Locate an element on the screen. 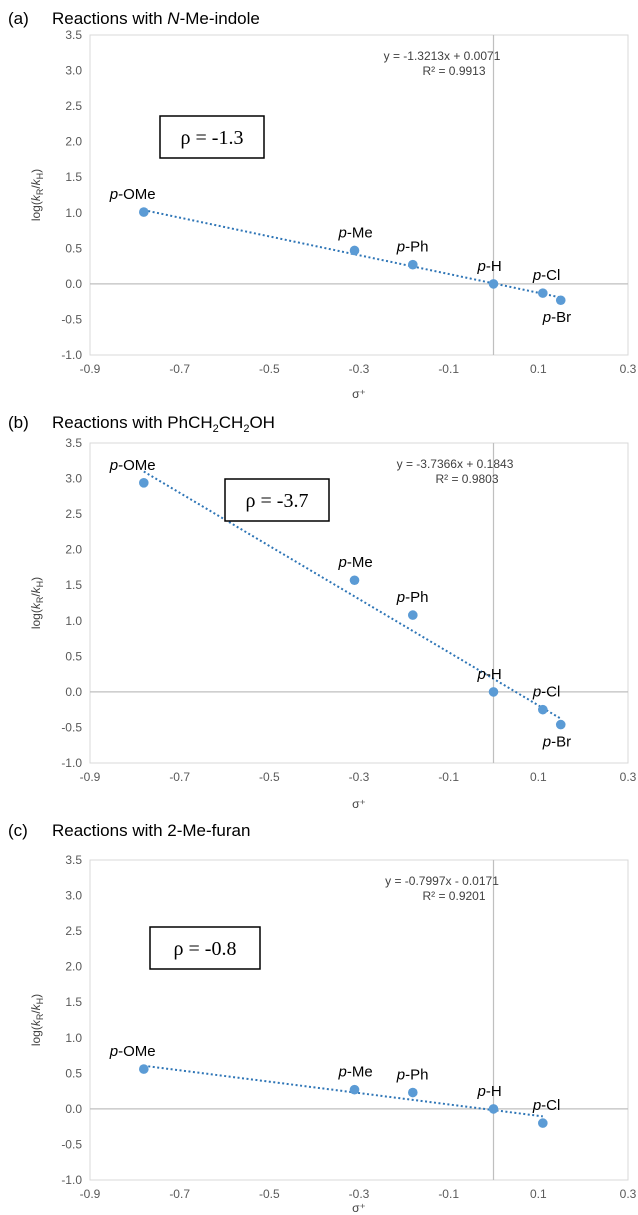  data-point-me is located at coordinates (354, 250).